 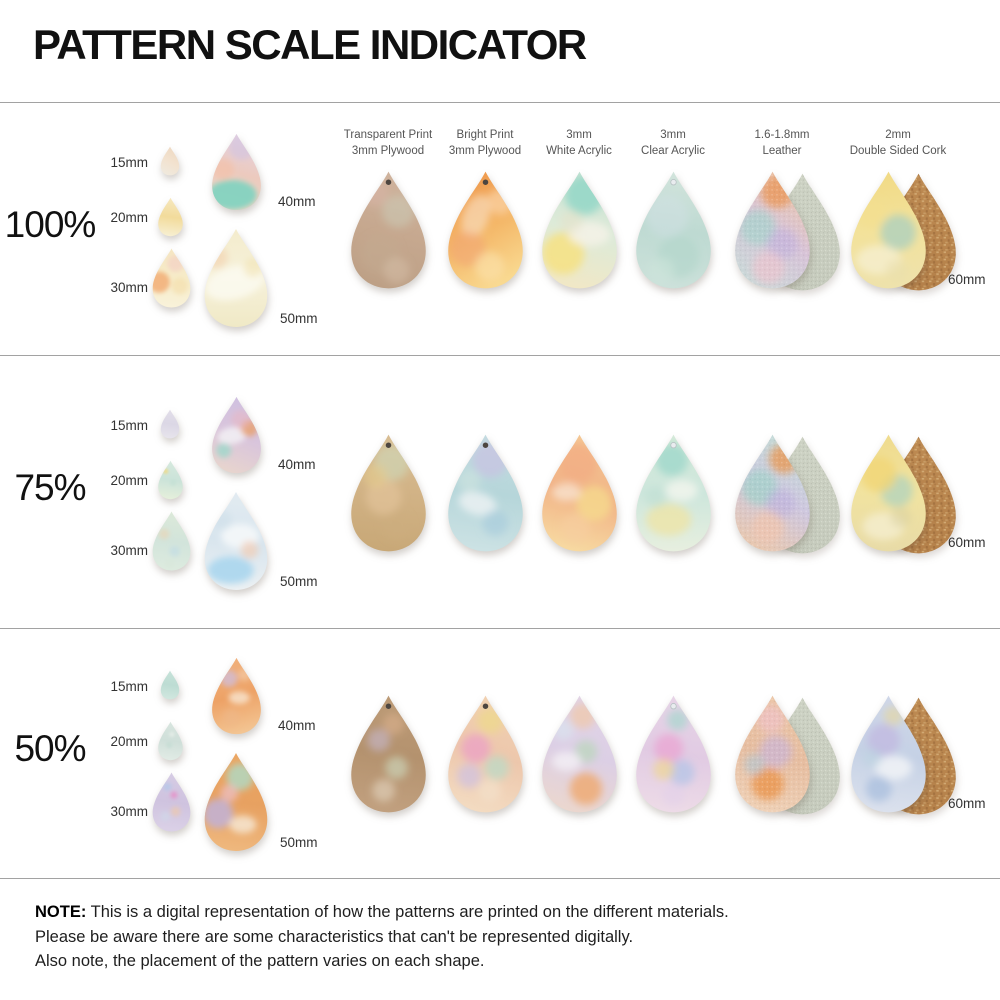 I want to click on column-header-leather: 1.6-1.8mm Leather, so click(x=782, y=143).